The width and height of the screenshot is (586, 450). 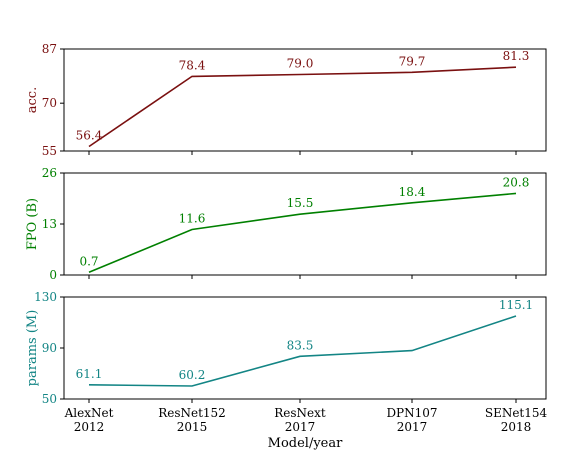 I want to click on y-tick-label: 26, so click(x=49, y=173).